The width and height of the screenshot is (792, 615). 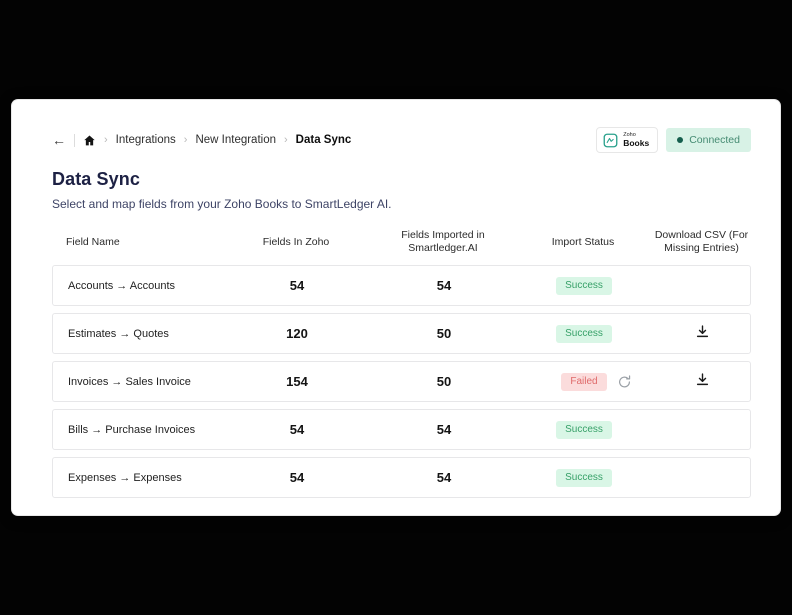 I want to click on status-dot-icon, so click(x=680, y=140).